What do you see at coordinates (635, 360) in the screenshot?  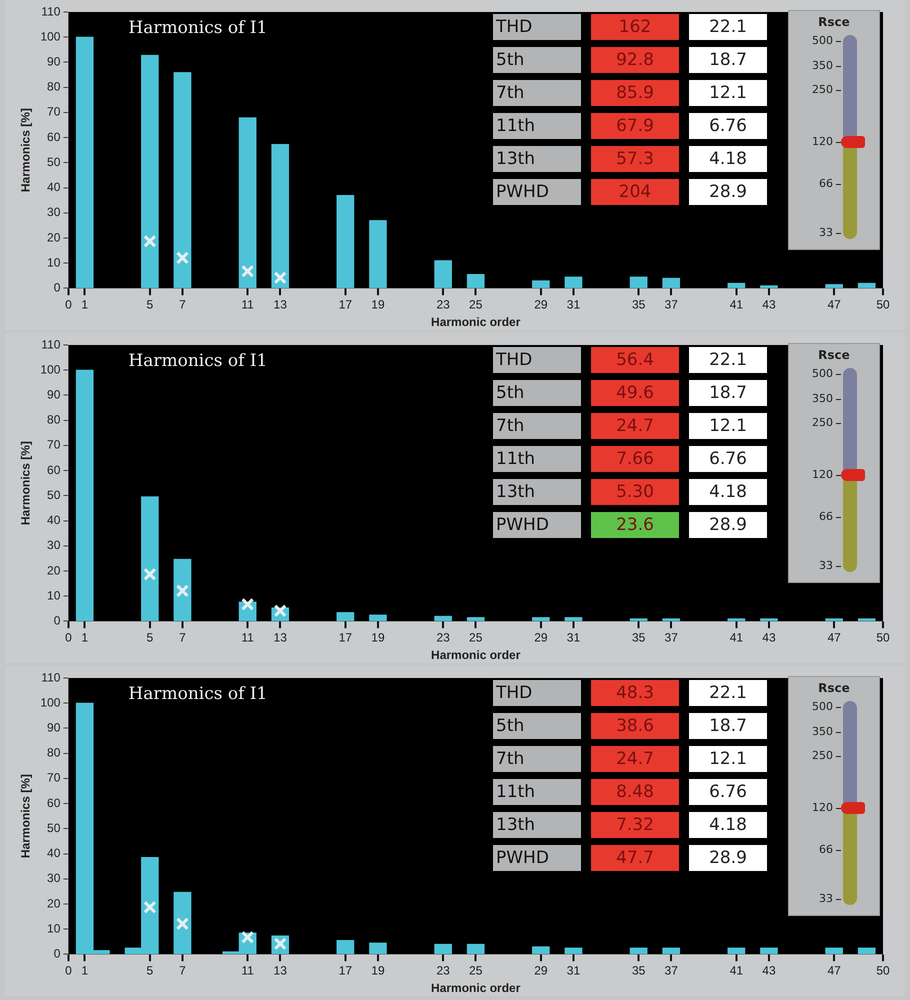 I see `annotation: 56.4` at bounding box center [635, 360].